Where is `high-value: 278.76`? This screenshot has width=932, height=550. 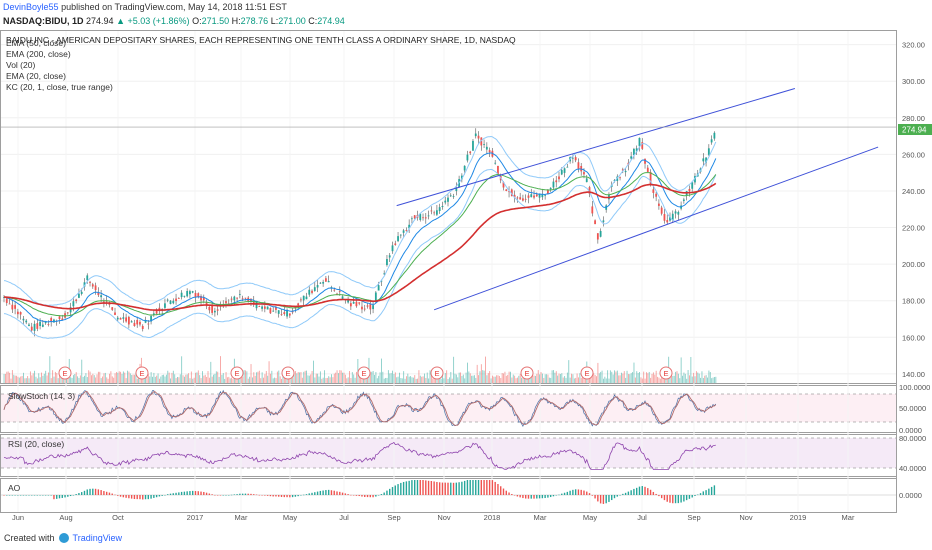 high-value: 278.76 is located at coordinates (254, 21).